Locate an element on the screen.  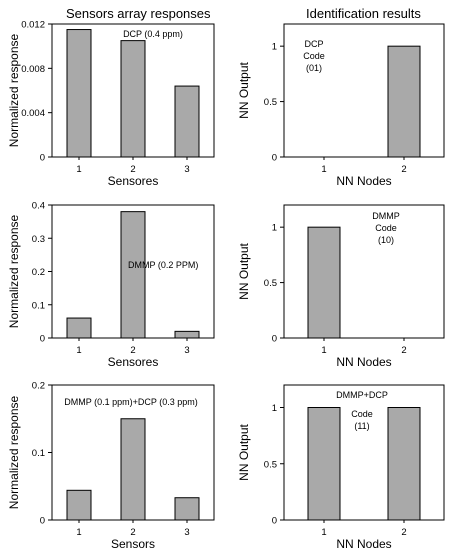
chart-annotation: DMMP+DCP is located at coordinates (362, 395).